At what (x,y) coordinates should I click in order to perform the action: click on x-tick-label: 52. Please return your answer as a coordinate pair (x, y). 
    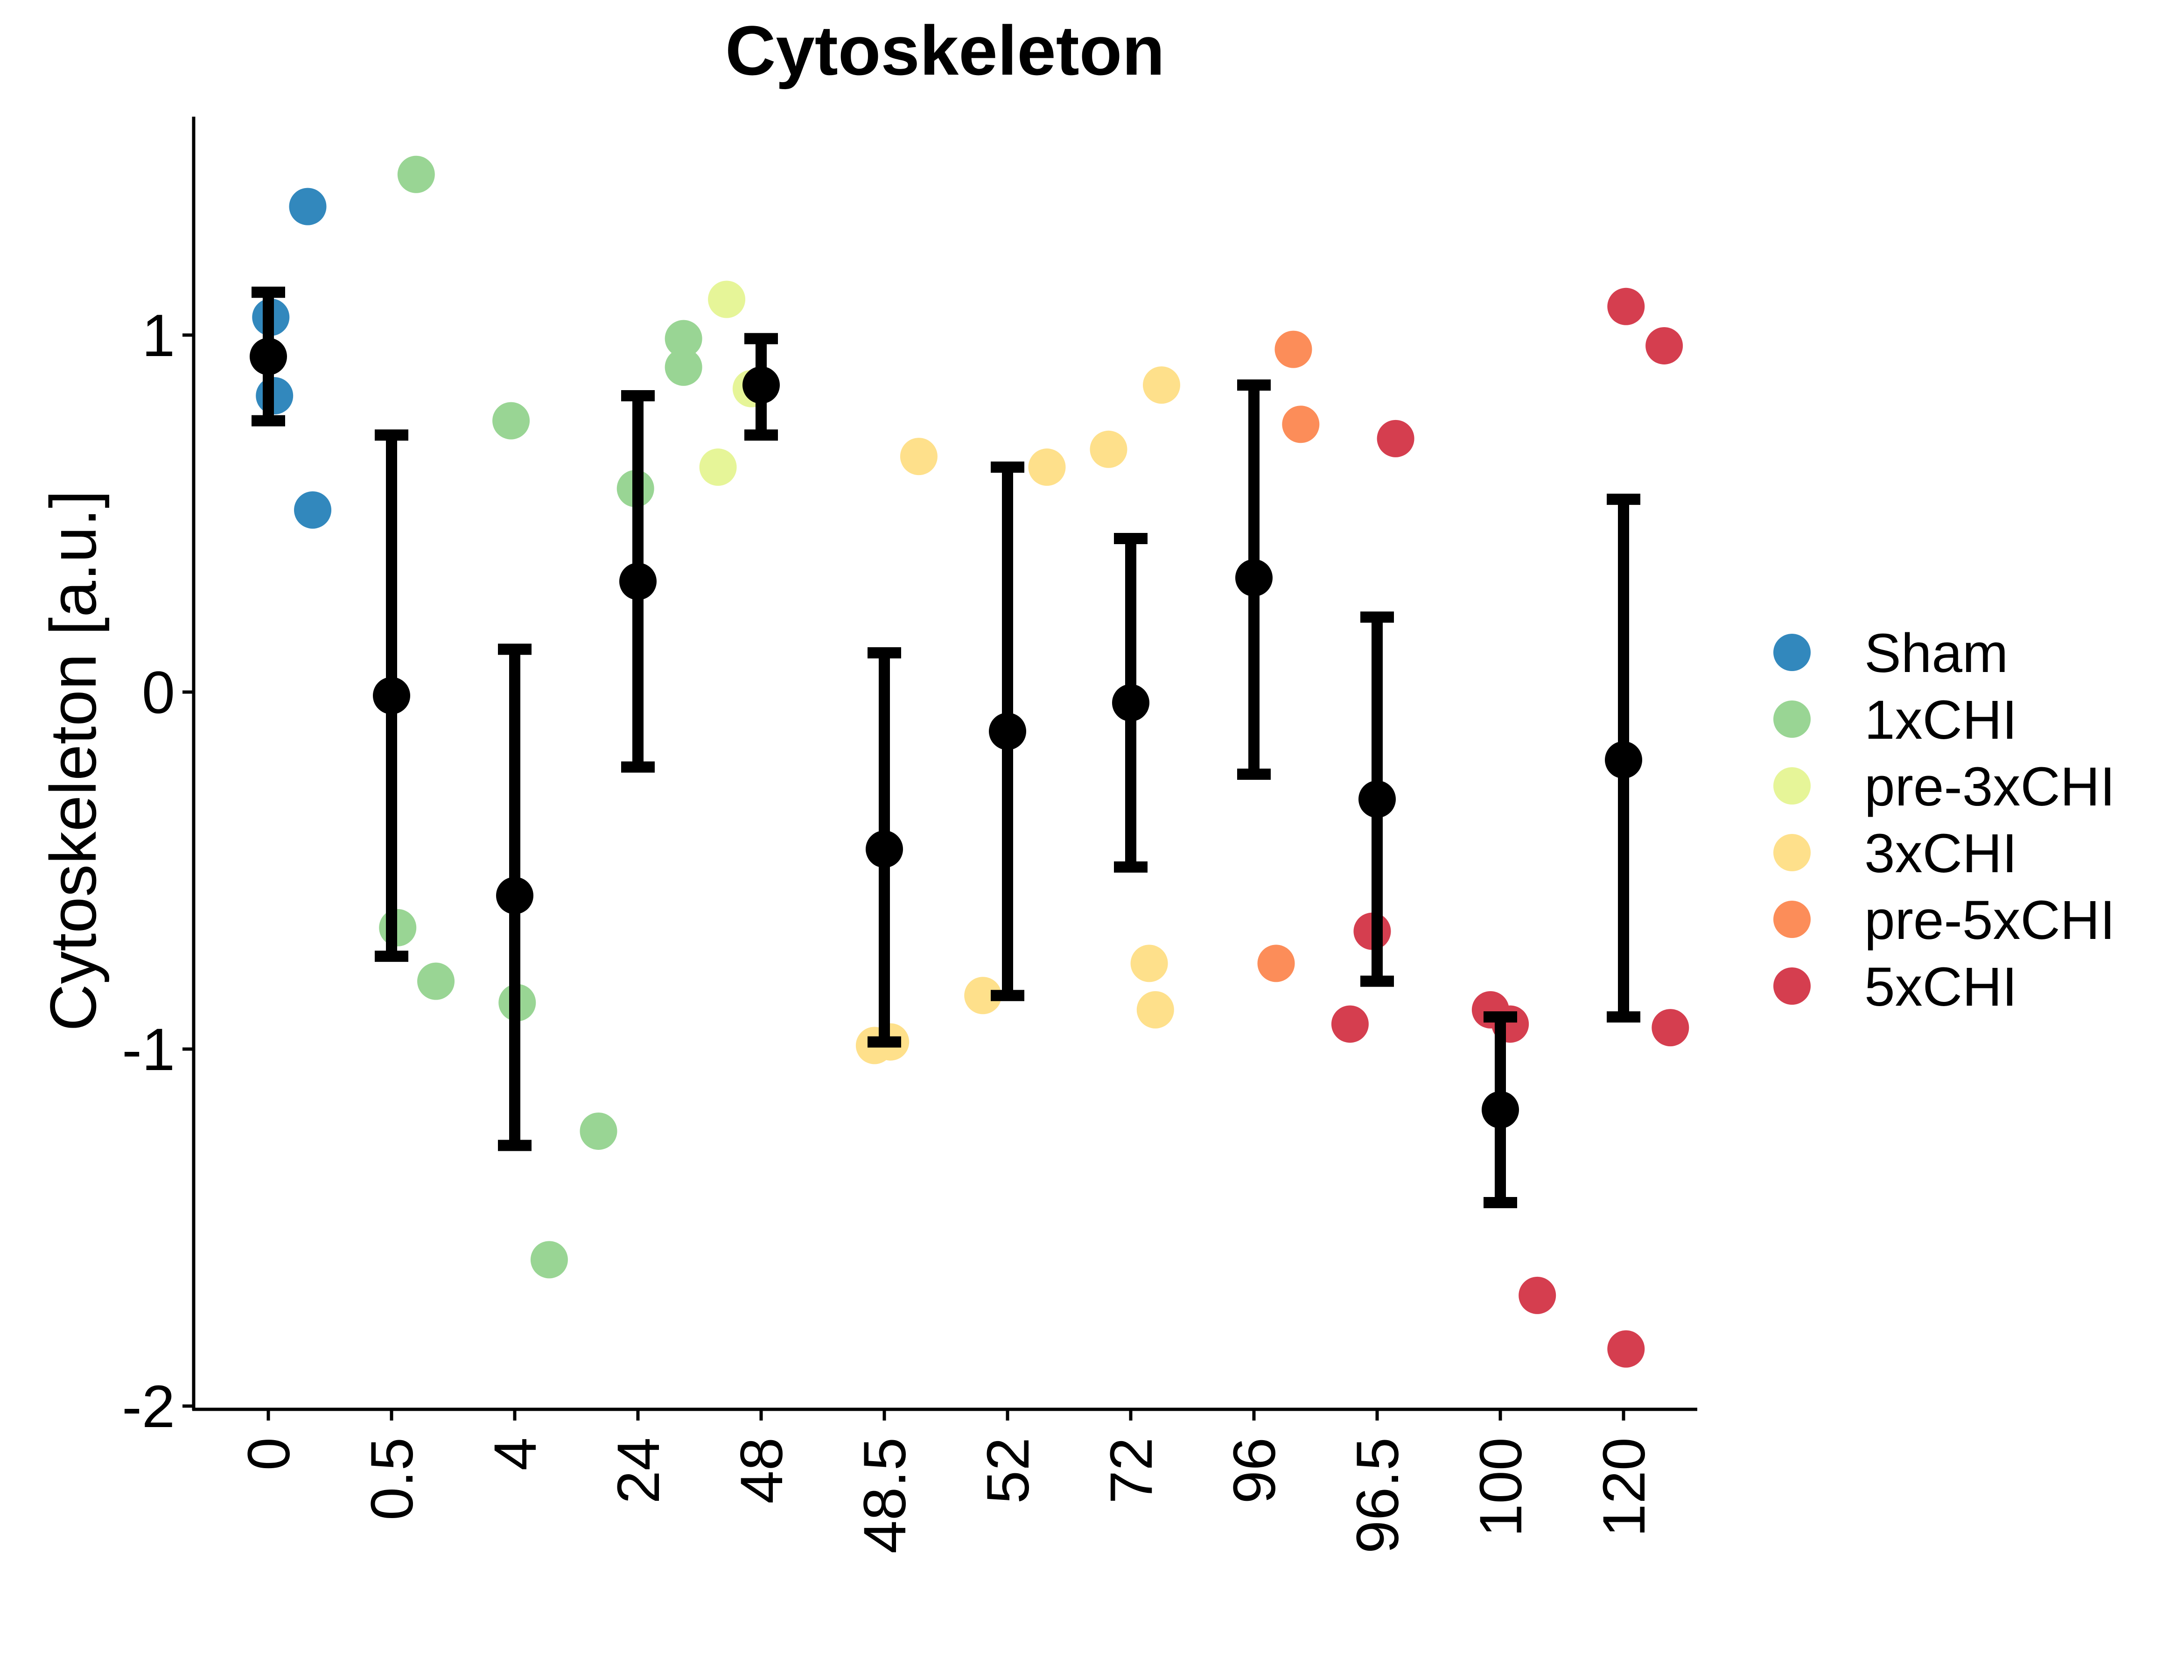
    Looking at the image, I should click on (1008, 1470).